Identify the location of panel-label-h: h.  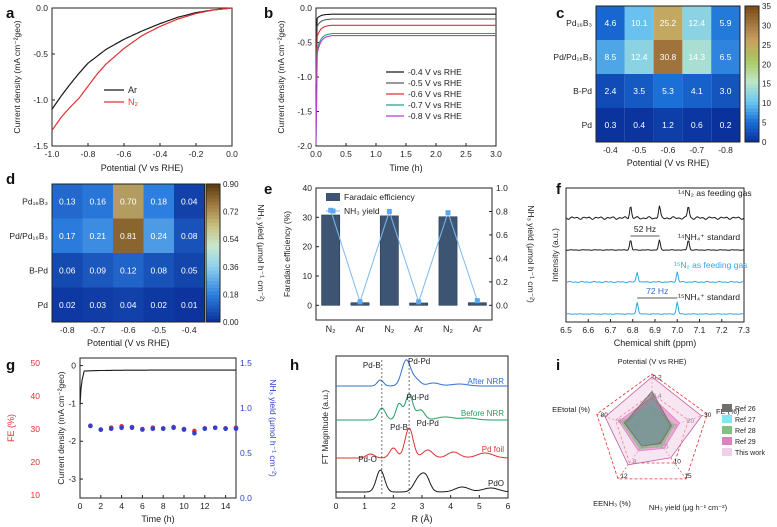
(294, 365).